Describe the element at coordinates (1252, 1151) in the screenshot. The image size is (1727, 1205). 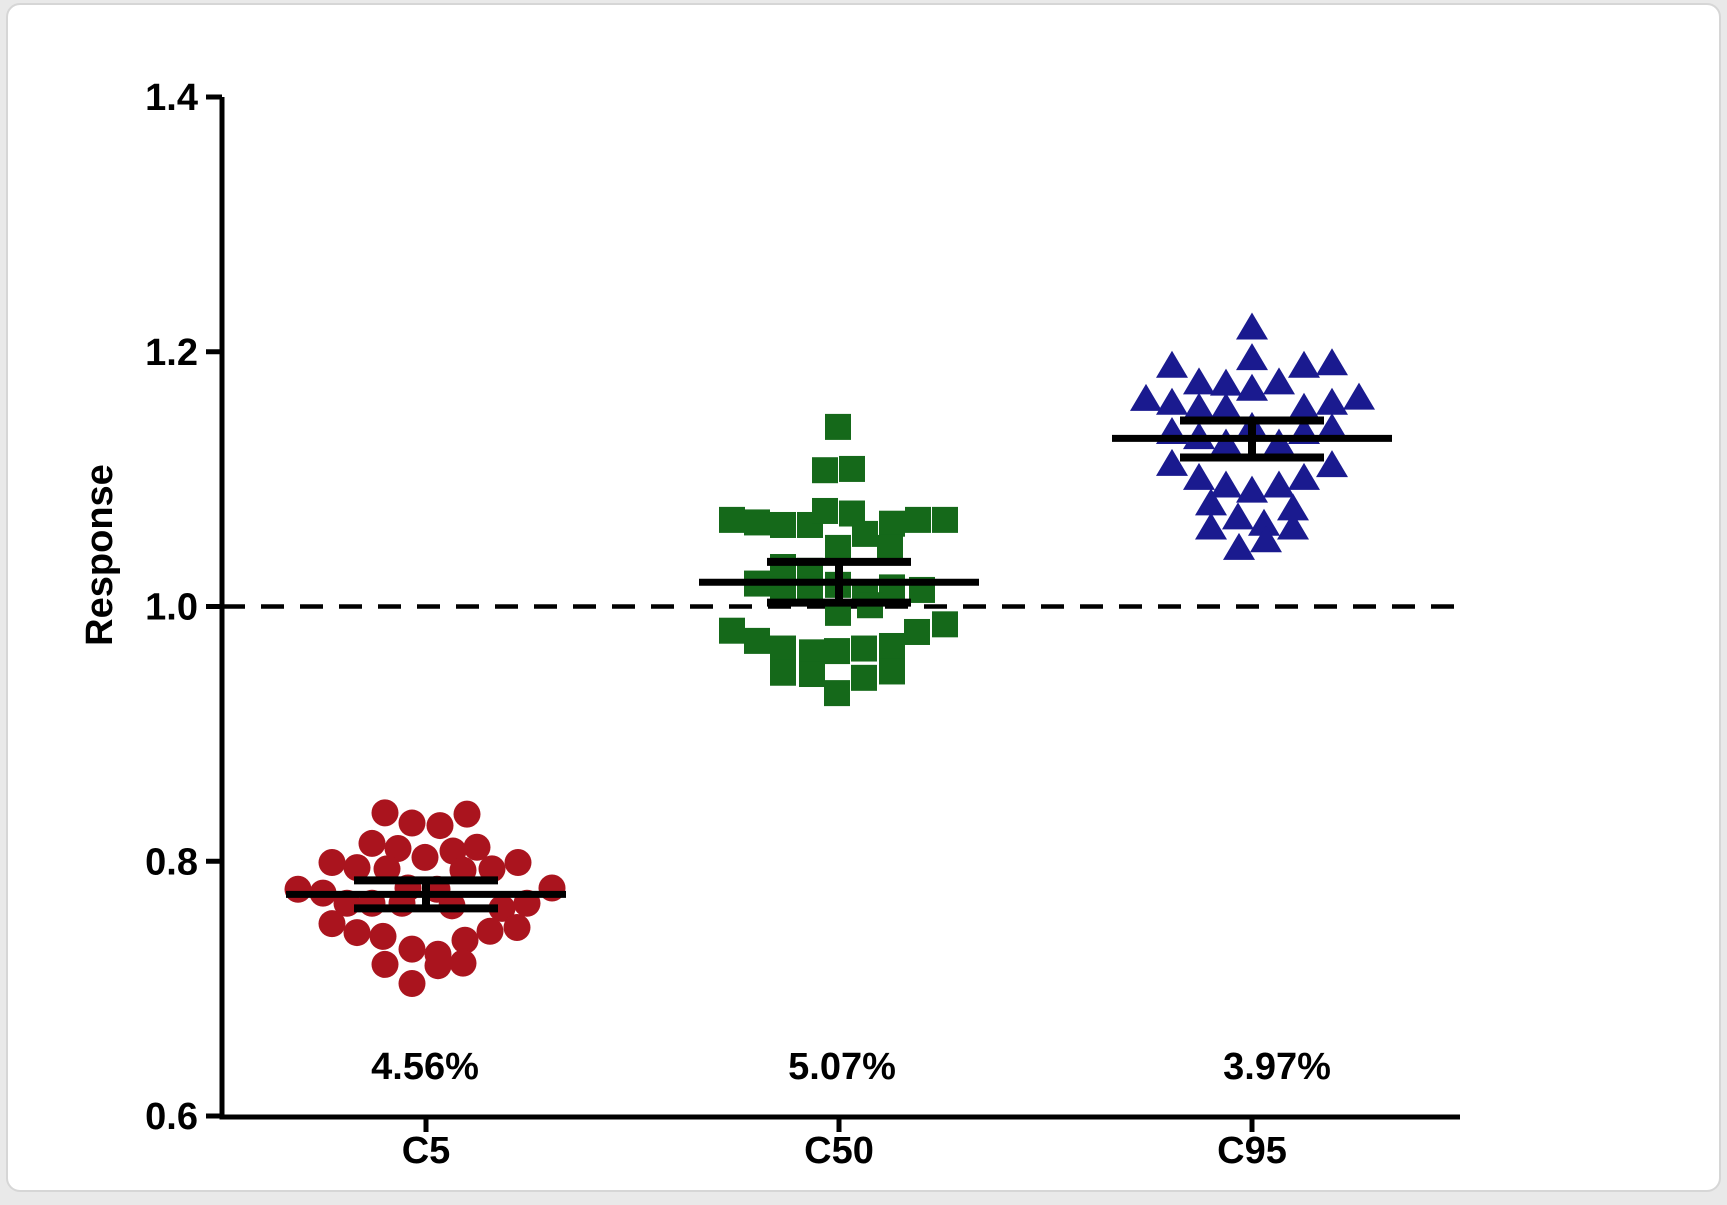
I see `x-tick-label-C95: C95` at that location.